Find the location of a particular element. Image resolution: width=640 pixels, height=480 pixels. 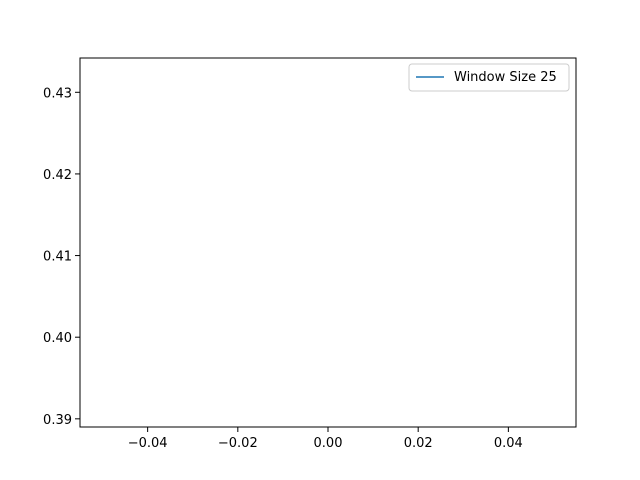

x-tick-label: −0.02 is located at coordinates (238, 443).